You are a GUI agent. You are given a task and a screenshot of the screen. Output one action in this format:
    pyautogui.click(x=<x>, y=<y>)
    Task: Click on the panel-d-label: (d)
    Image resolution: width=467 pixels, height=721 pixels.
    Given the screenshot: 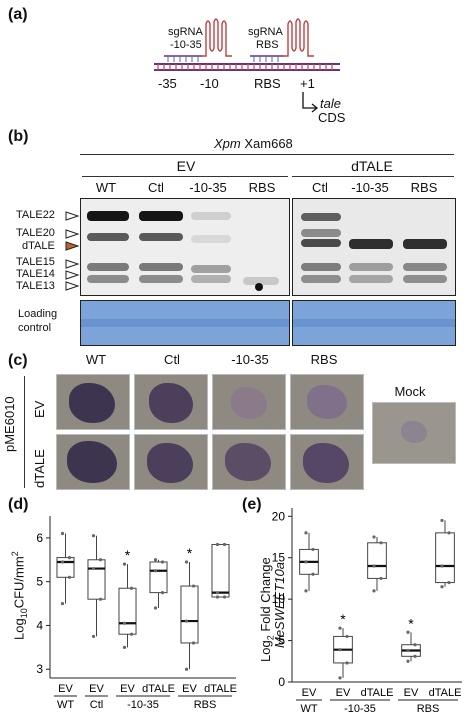 What is the action you would take?
    pyautogui.click(x=18, y=504)
    